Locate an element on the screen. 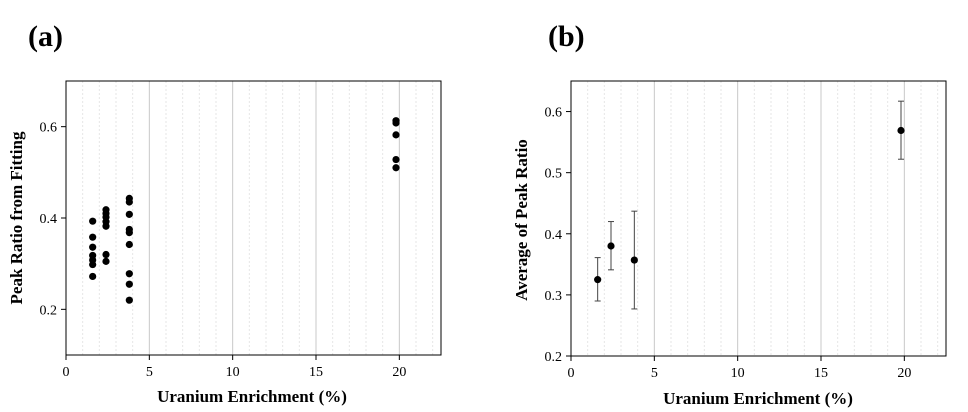 This screenshot has height=412, width=968. panel-a-x-tick-label: 5 is located at coordinates (149, 372).